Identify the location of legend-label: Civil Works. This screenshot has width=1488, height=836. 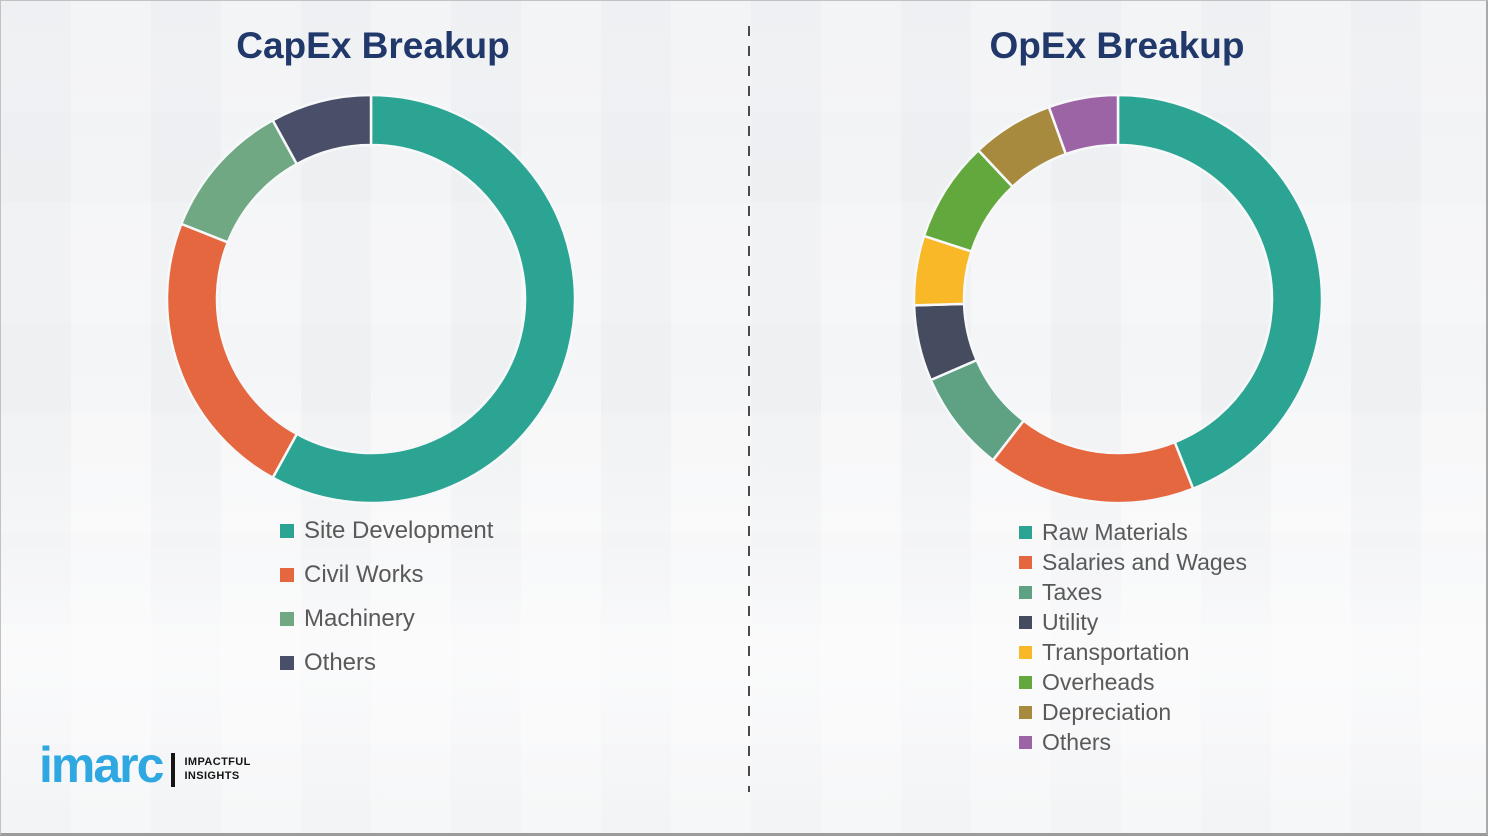
(364, 574).